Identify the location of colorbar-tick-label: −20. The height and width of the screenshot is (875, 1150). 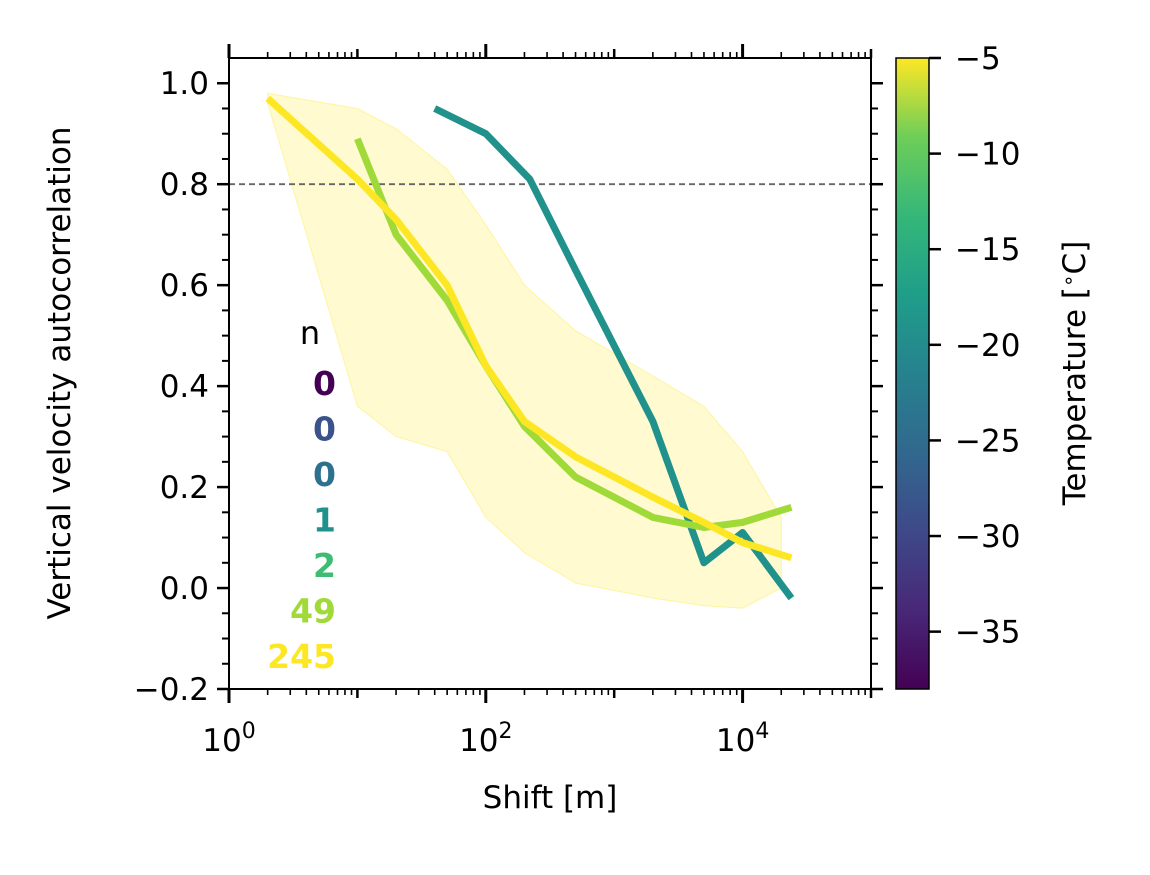
(987, 346).